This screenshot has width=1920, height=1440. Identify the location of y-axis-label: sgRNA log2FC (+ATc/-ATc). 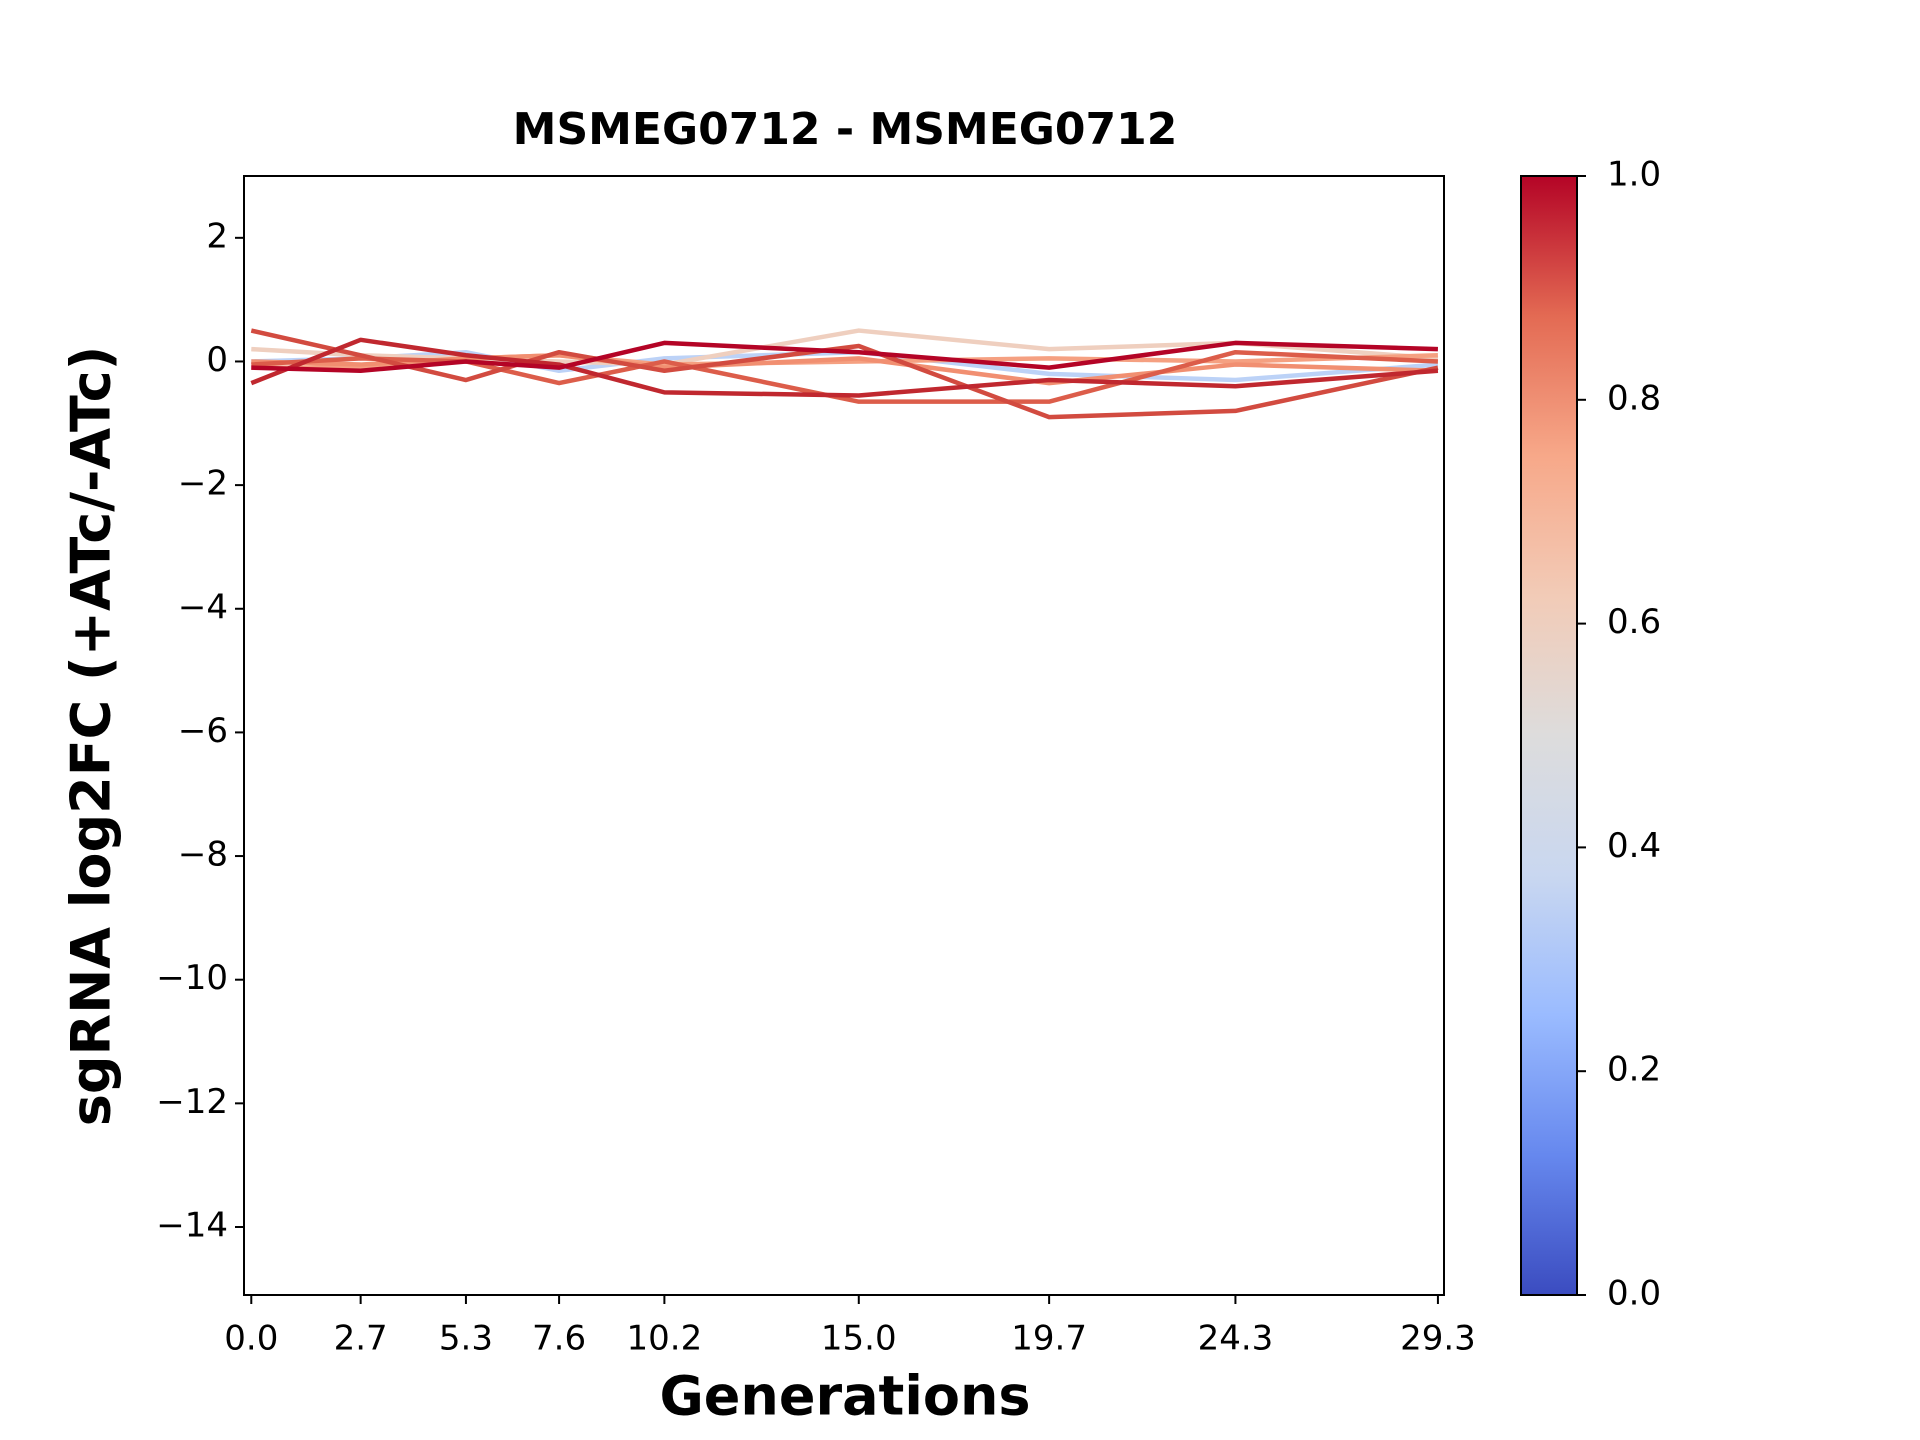
(91, 736).